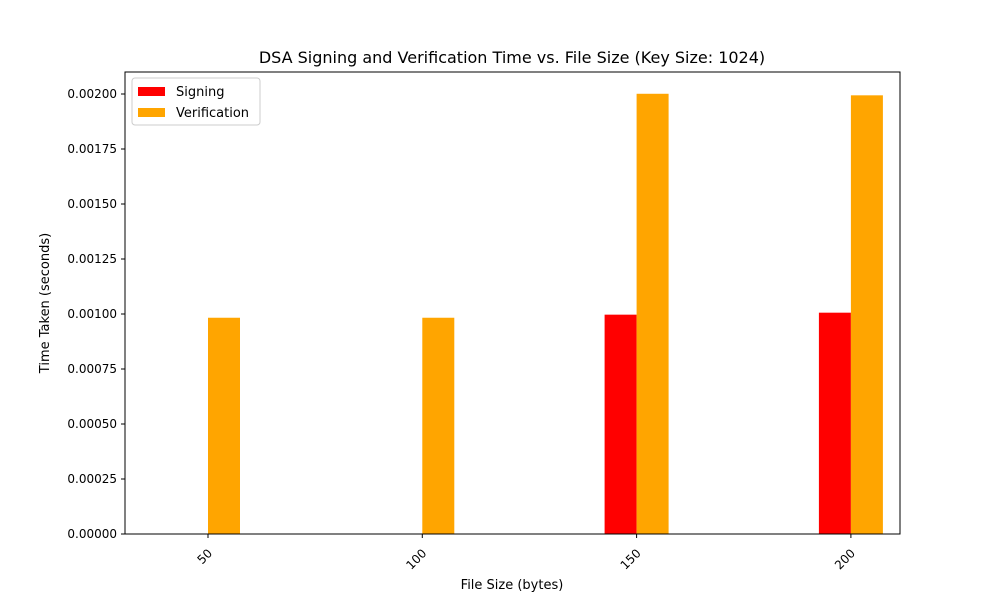 The height and width of the screenshot is (600, 1000). I want to click on y-tick-label: 0.00200, so click(92, 94).